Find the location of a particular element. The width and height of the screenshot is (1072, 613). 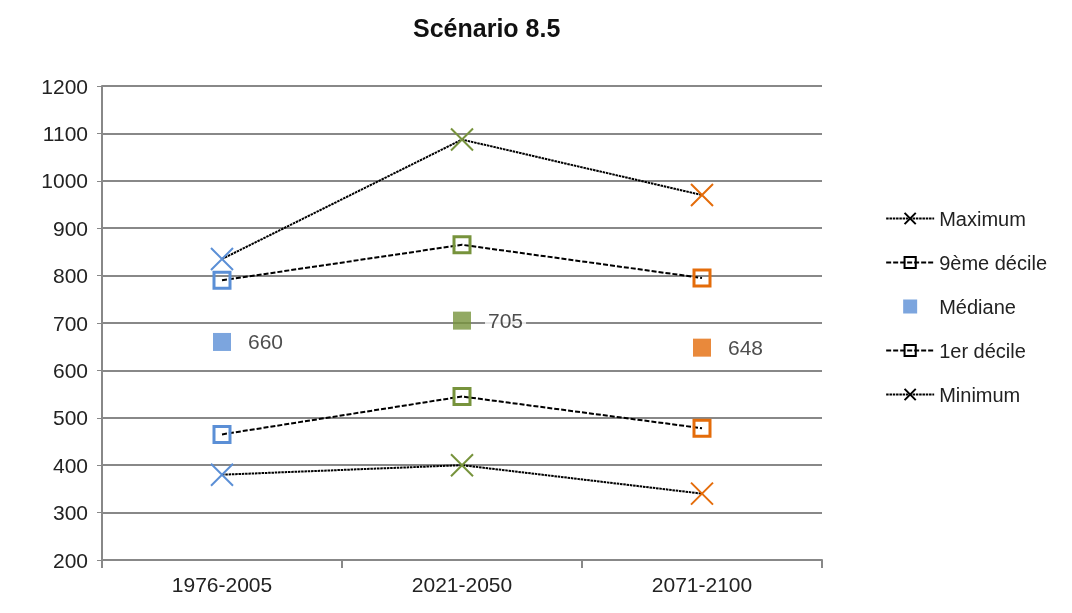

chart-title: Scénario 8.5 is located at coordinates (487, 27).